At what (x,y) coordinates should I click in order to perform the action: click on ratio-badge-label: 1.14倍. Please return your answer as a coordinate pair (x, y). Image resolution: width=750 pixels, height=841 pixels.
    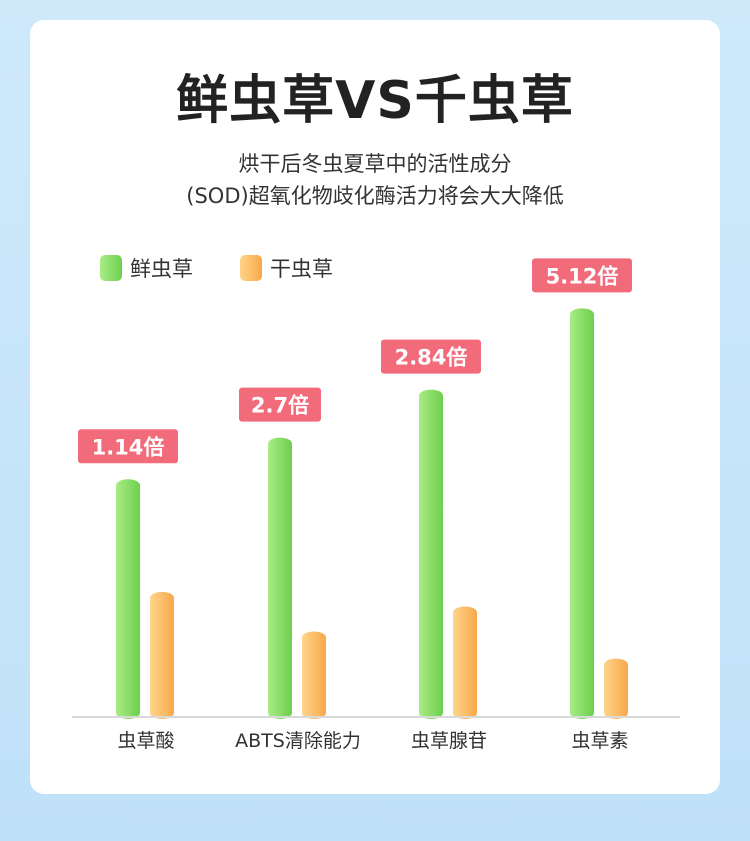
    Looking at the image, I should click on (128, 447).